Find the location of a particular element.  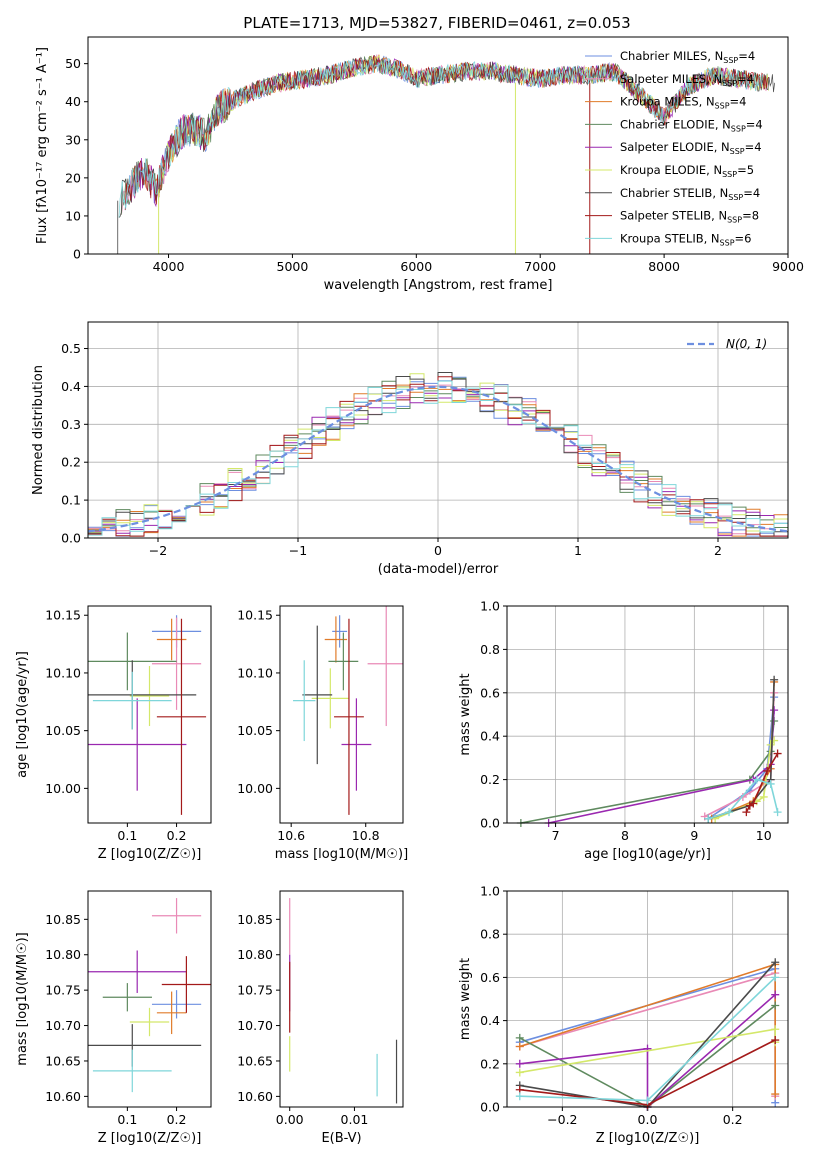

y-axis-label: mass [log10(M/M☉)] is located at coordinates (22, 998).